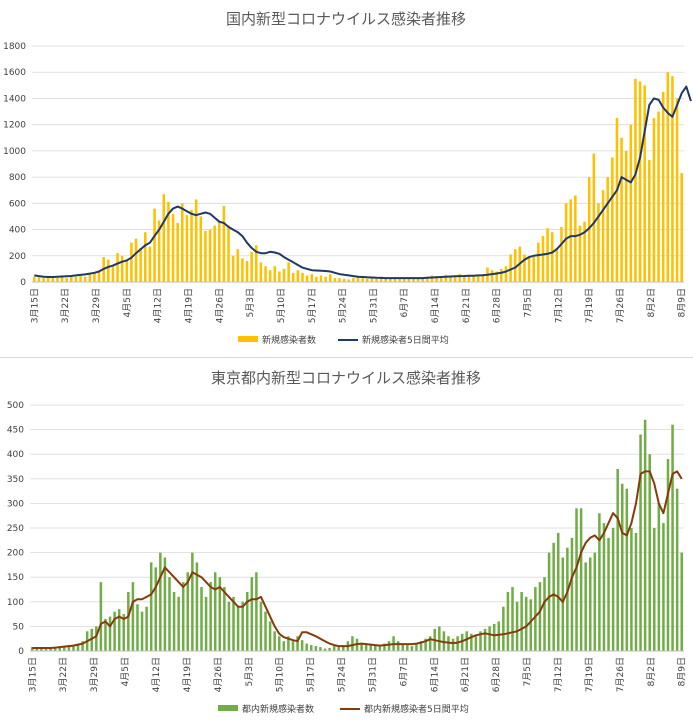 Image resolution: width=693 pixels, height=727 pixels. Describe the element at coordinates (496, 674) in the screenshot. I see `x-tick-label: 6月28日` at that location.